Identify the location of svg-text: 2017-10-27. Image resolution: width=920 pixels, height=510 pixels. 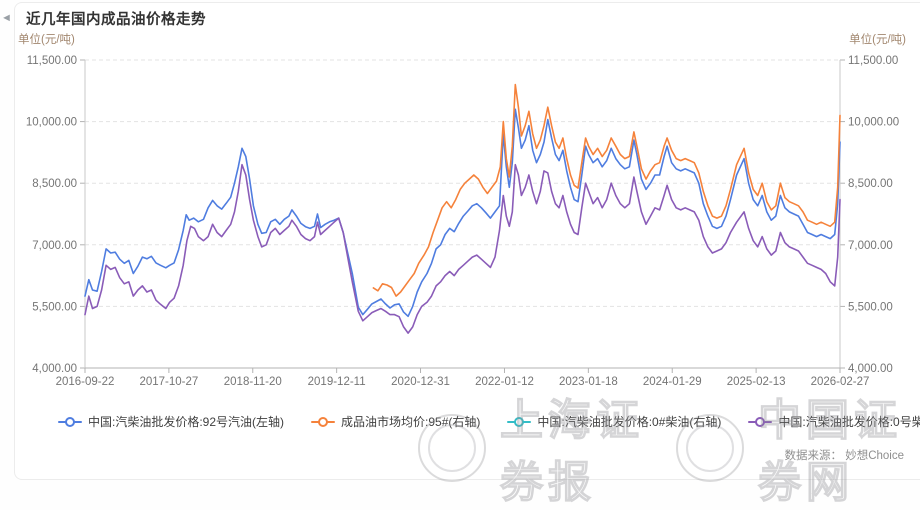
(168, 382).